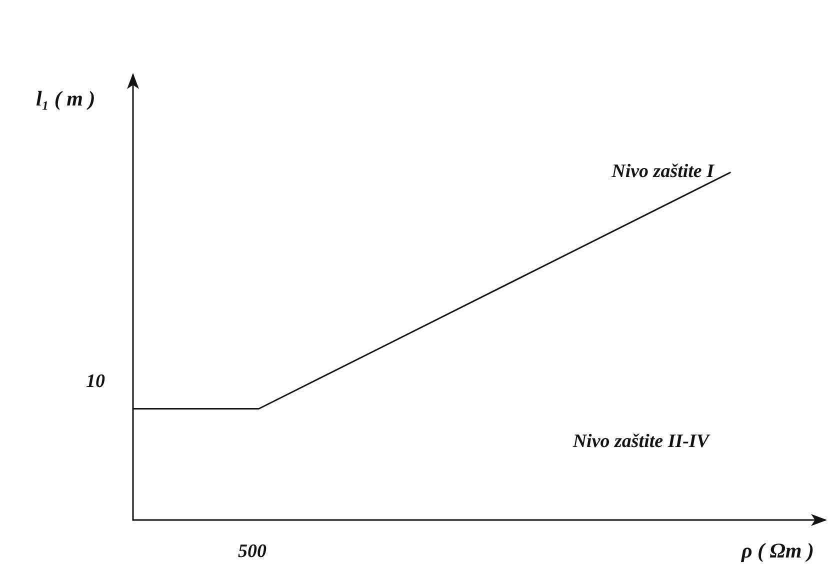  Describe the element at coordinates (96, 381) in the screenshot. I see `text: 10` at that location.